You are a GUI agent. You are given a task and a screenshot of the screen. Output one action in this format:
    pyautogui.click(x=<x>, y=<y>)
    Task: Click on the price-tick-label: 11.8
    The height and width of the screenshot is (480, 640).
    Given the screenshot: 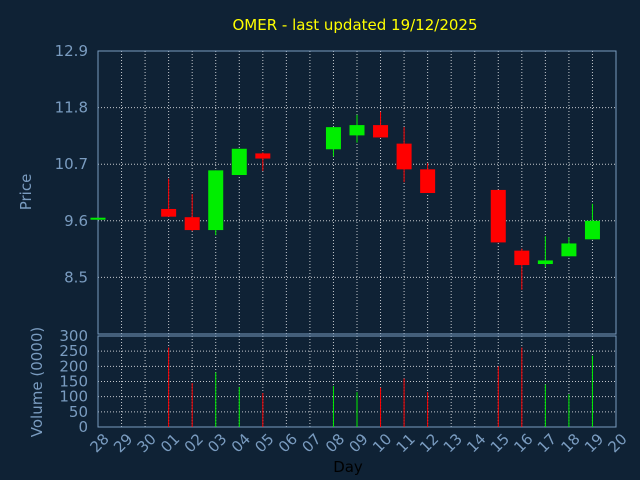 What is the action you would take?
    pyautogui.click(x=71, y=108)
    